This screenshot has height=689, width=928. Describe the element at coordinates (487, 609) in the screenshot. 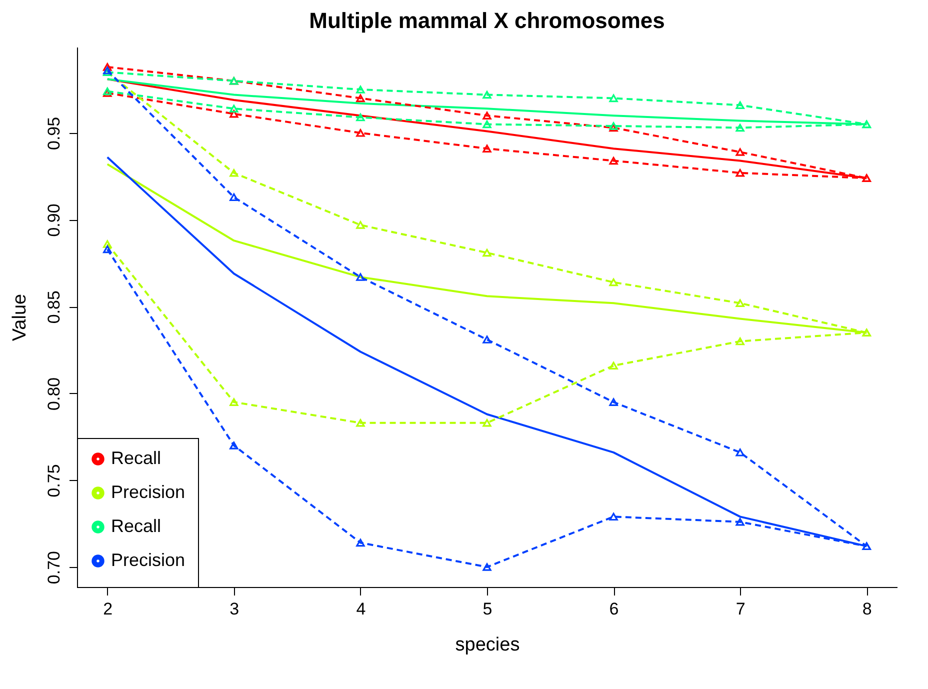

I see `x-tick-label: 5` at that location.